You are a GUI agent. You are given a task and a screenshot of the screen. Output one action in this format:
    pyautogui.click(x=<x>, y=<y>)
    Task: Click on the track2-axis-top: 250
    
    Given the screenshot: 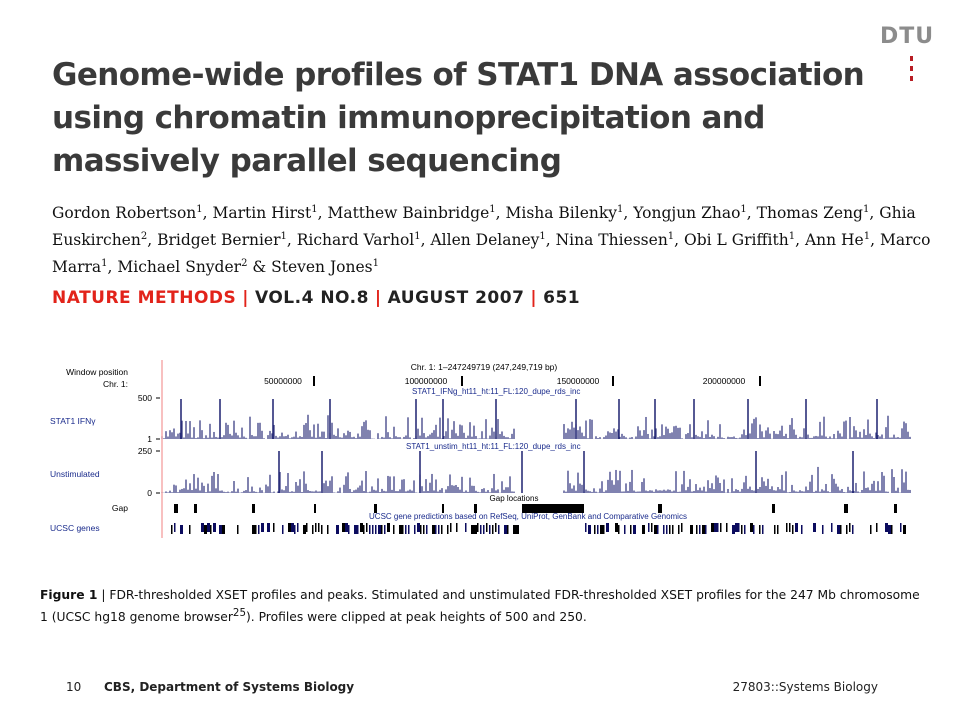 What is the action you would take?
    pyautogui.click(x=145, y=451)
    